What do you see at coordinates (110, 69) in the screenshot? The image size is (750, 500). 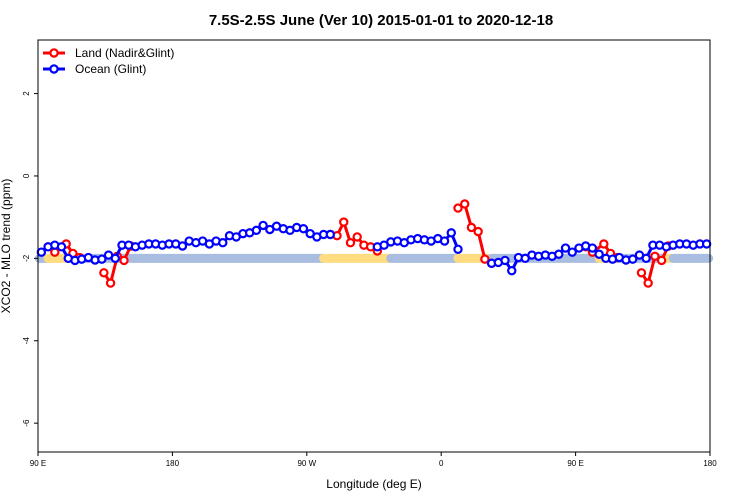 I see `legend-ocean-label: Ocean (Glint)` at bounding box center [110, 69].